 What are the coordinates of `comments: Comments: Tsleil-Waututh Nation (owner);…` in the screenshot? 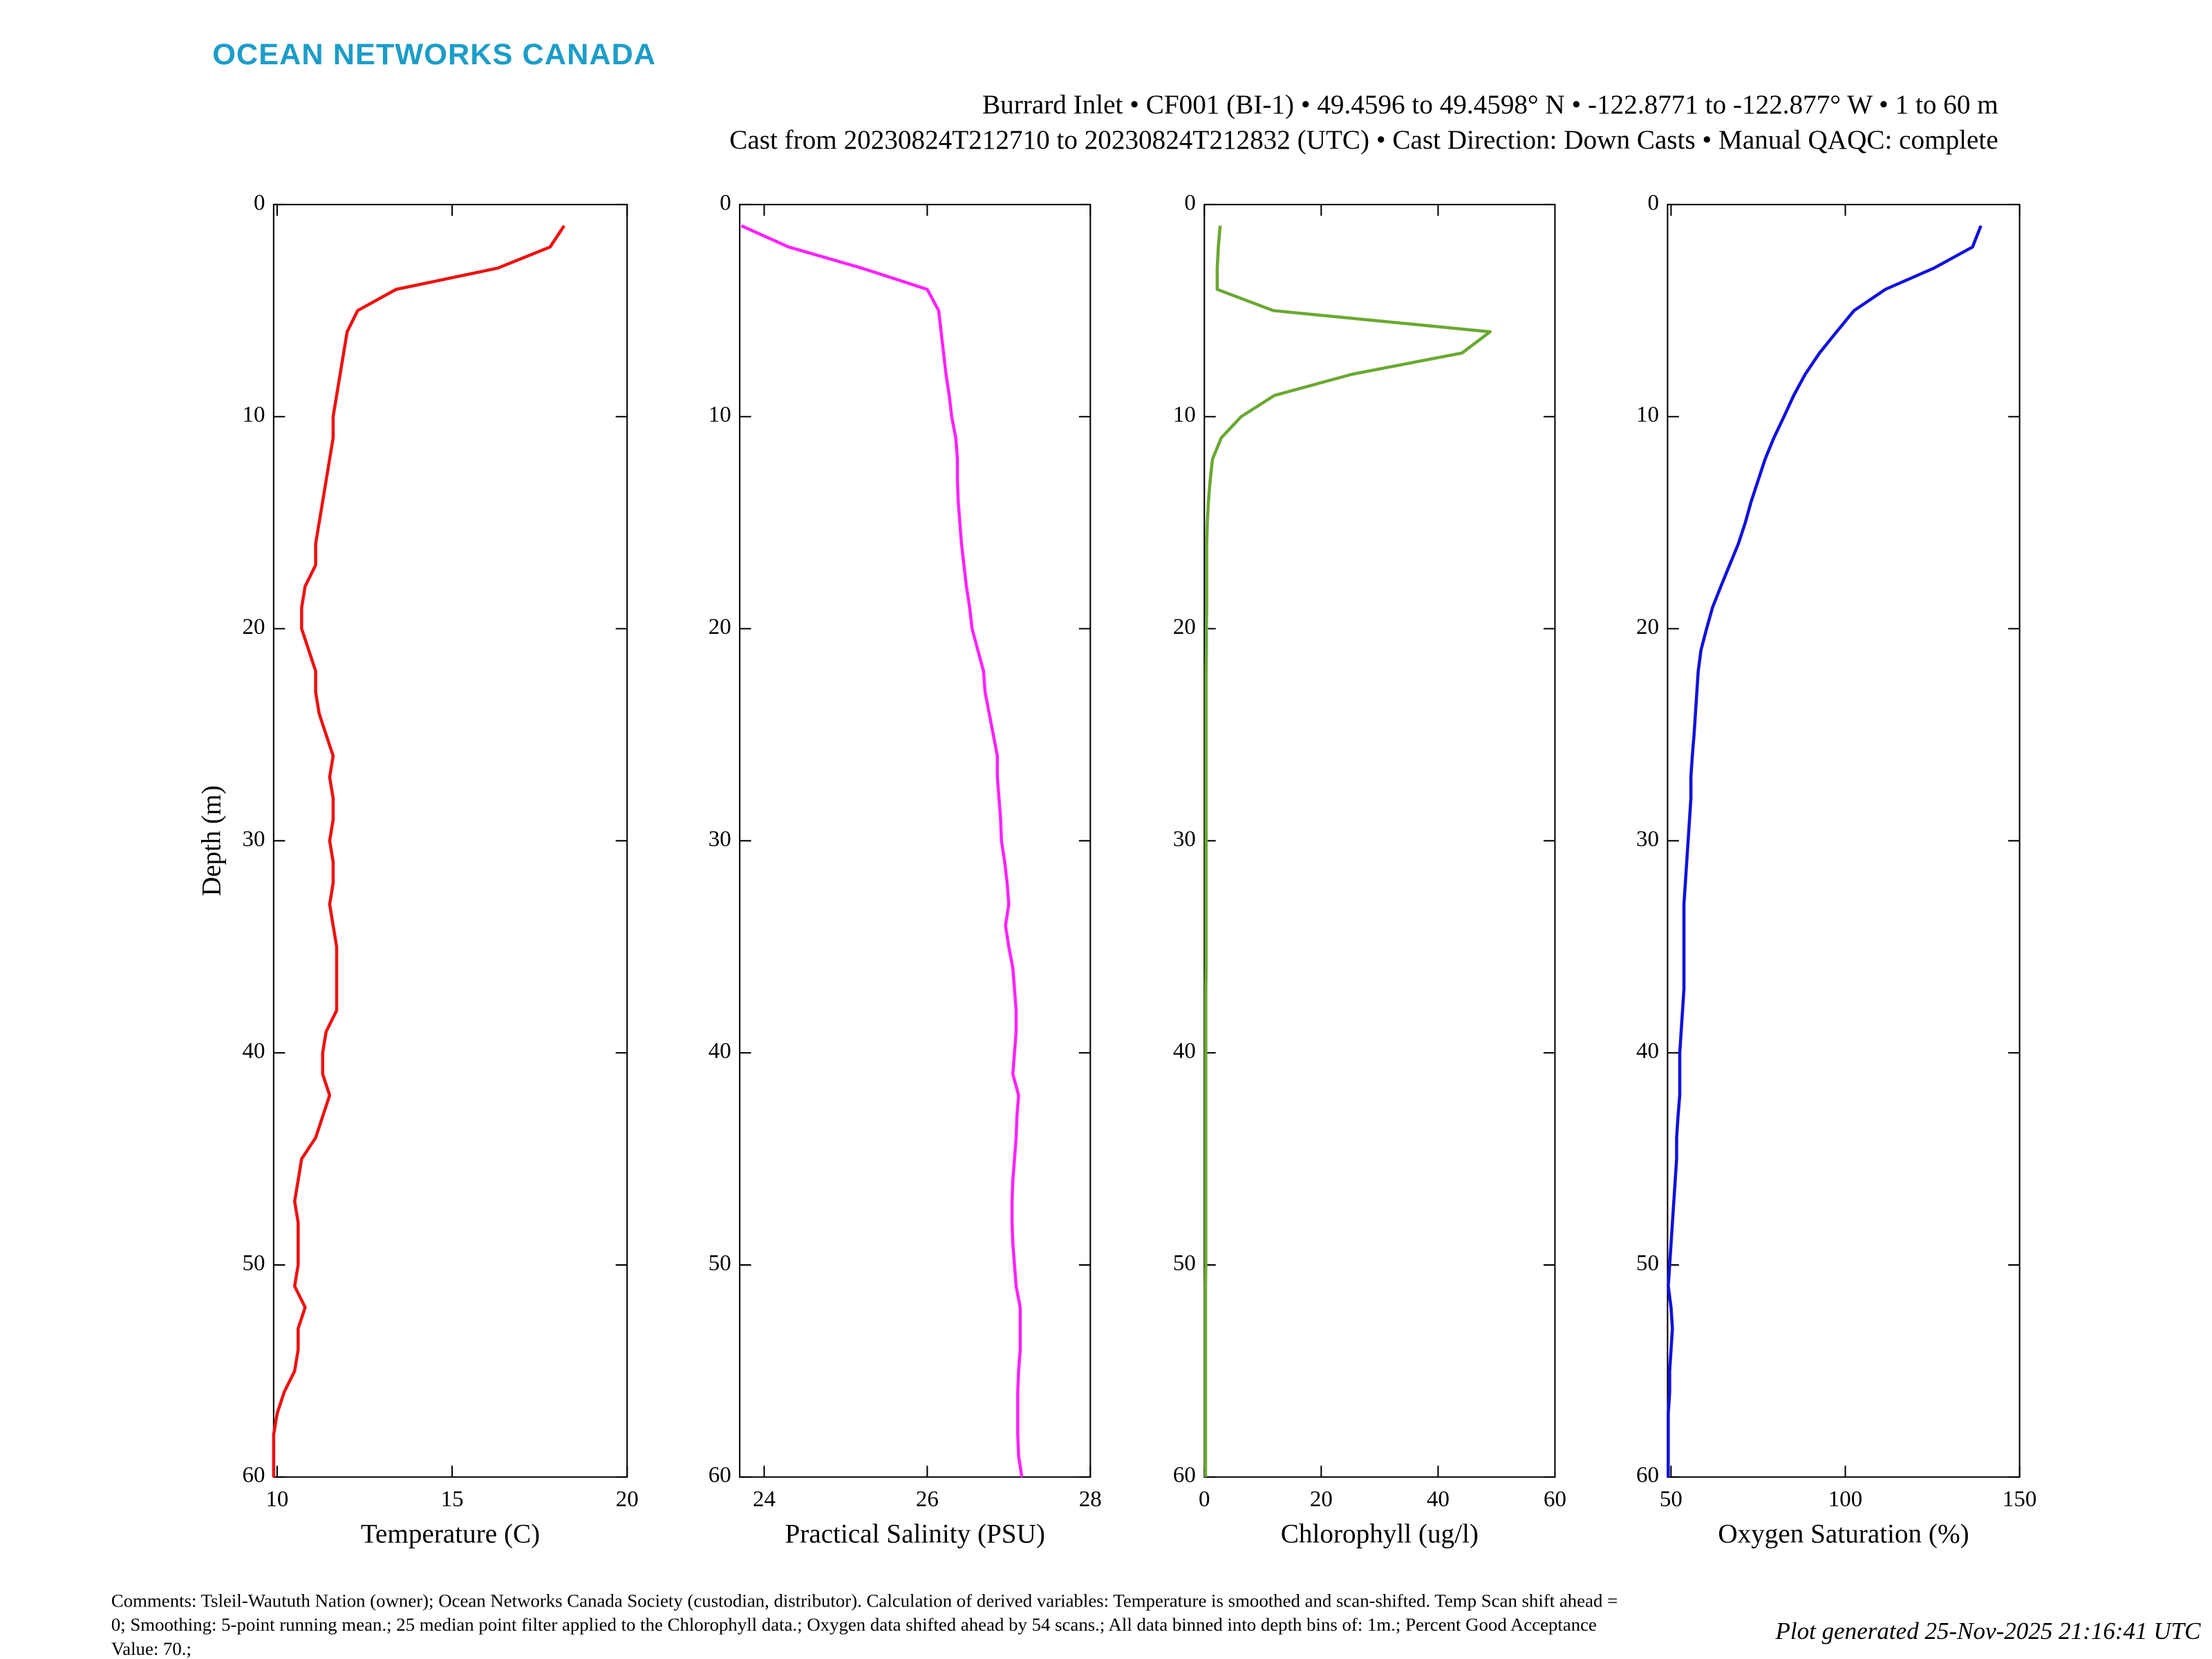 It's located at (864, 1624).